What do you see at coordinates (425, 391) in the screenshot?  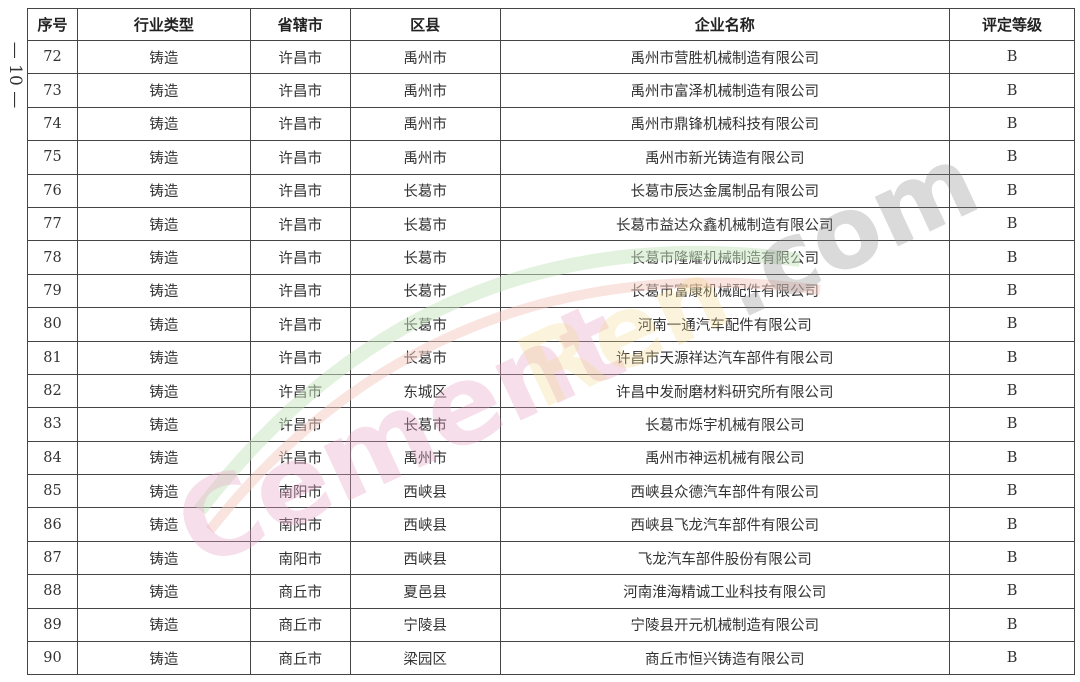 I see `cell-col-county: 东城区` at bounding box center [425, 391].